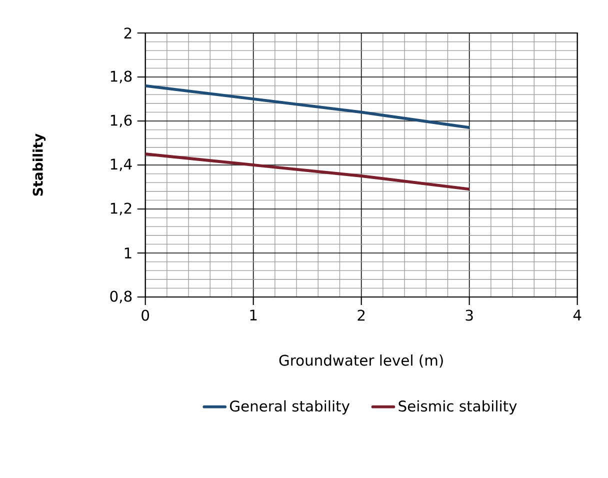 Image resolution: width=608 pixels, height=478 pixels. I want to click on legend-label: General stability, so click(290, 407).